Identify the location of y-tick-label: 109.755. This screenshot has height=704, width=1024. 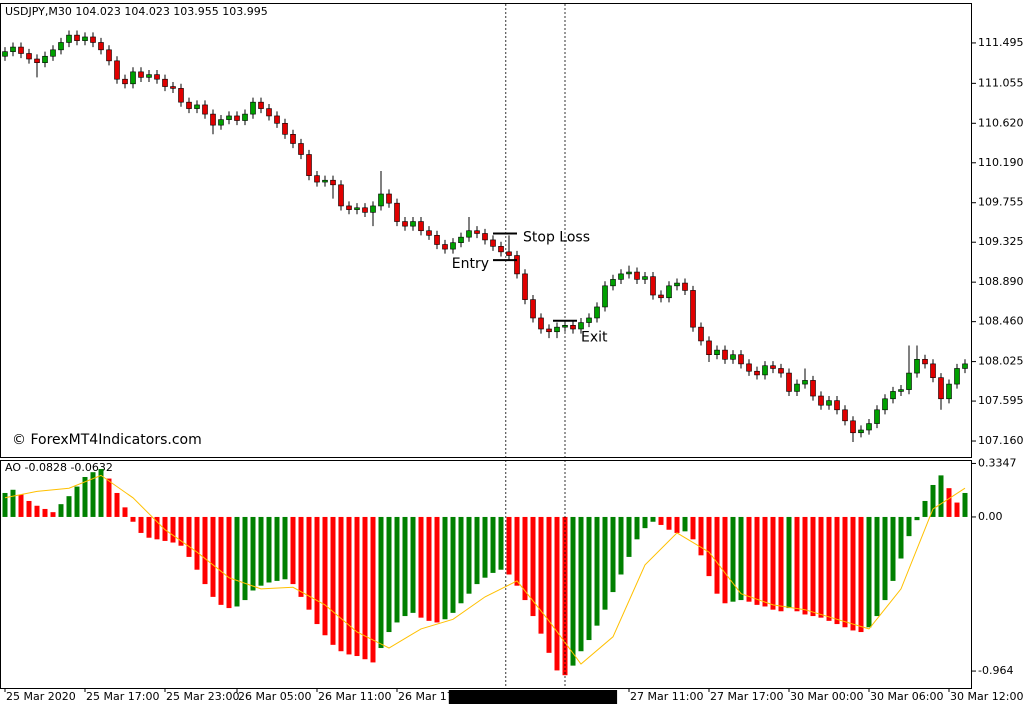
(1001, 202).